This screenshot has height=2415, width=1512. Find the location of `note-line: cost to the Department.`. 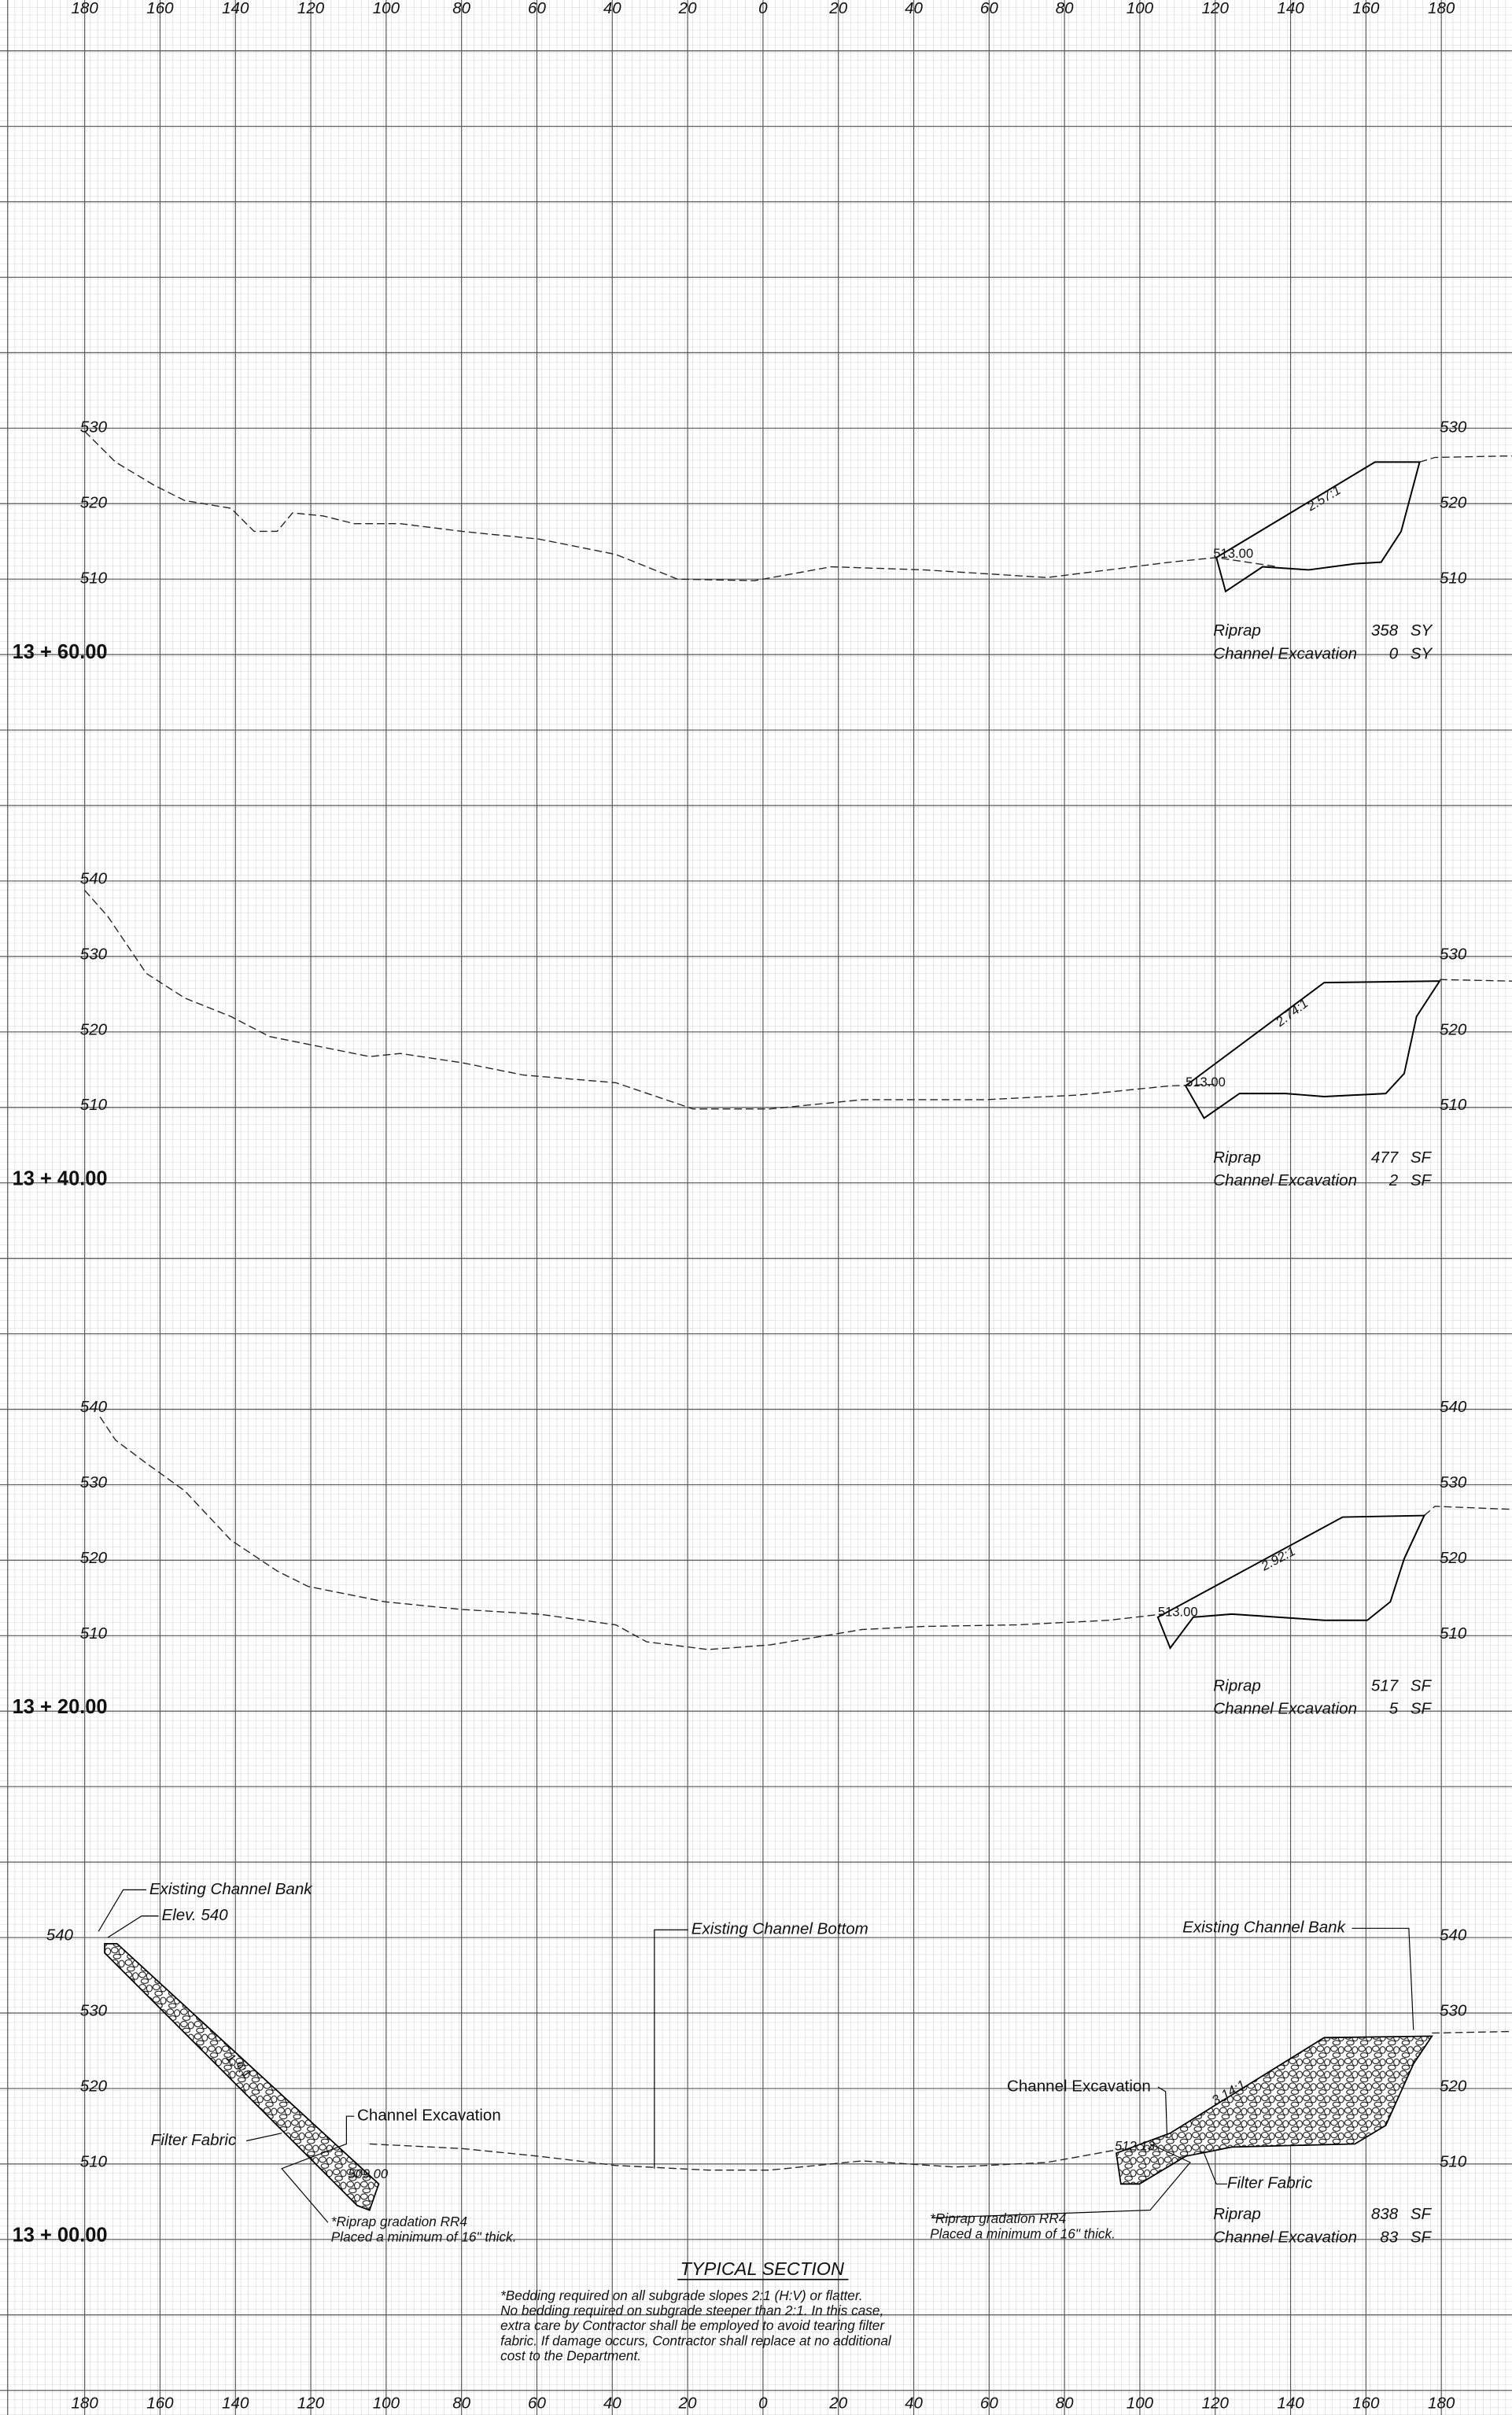

note-line: cost to the Department. is located at coordinates (570, 2356).